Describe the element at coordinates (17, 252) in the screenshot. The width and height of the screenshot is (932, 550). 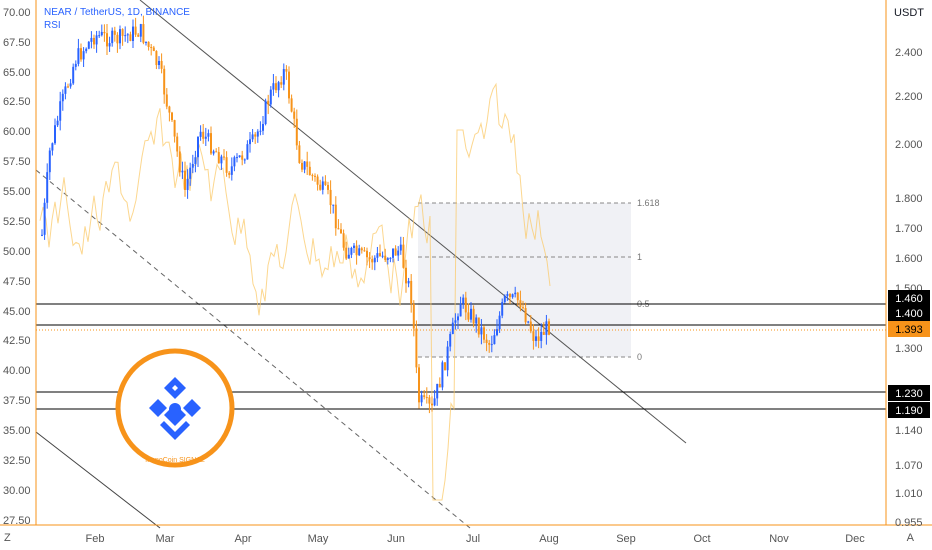
I see `left-tick-label: 50.00` at that location.